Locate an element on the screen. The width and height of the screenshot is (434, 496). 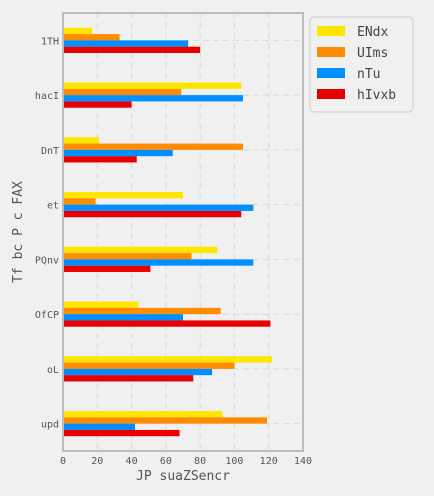
legend-swatch-UIms is located at coordinates (331, 52).